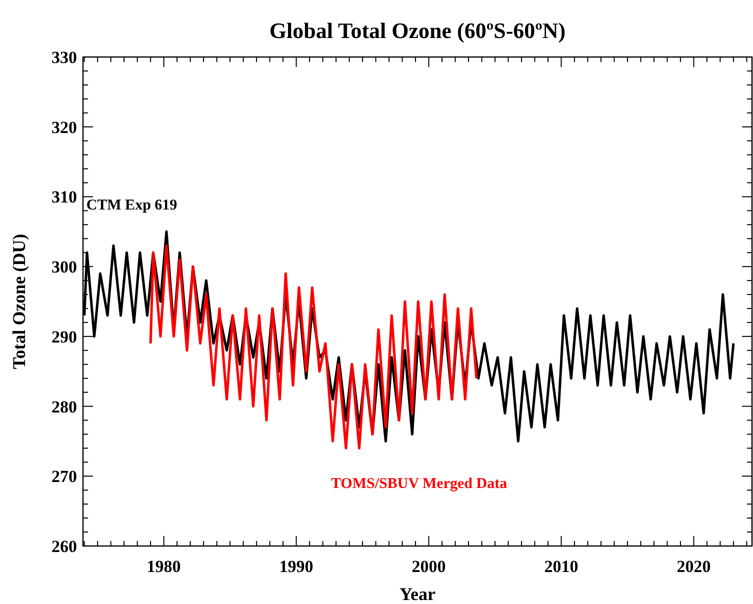 This screenshot has height=604, width=753. What do you see at coordinates (132, 206) in the screenshot?
I see `series-label: CTM Exp 619` at bounding box center [132, 206].